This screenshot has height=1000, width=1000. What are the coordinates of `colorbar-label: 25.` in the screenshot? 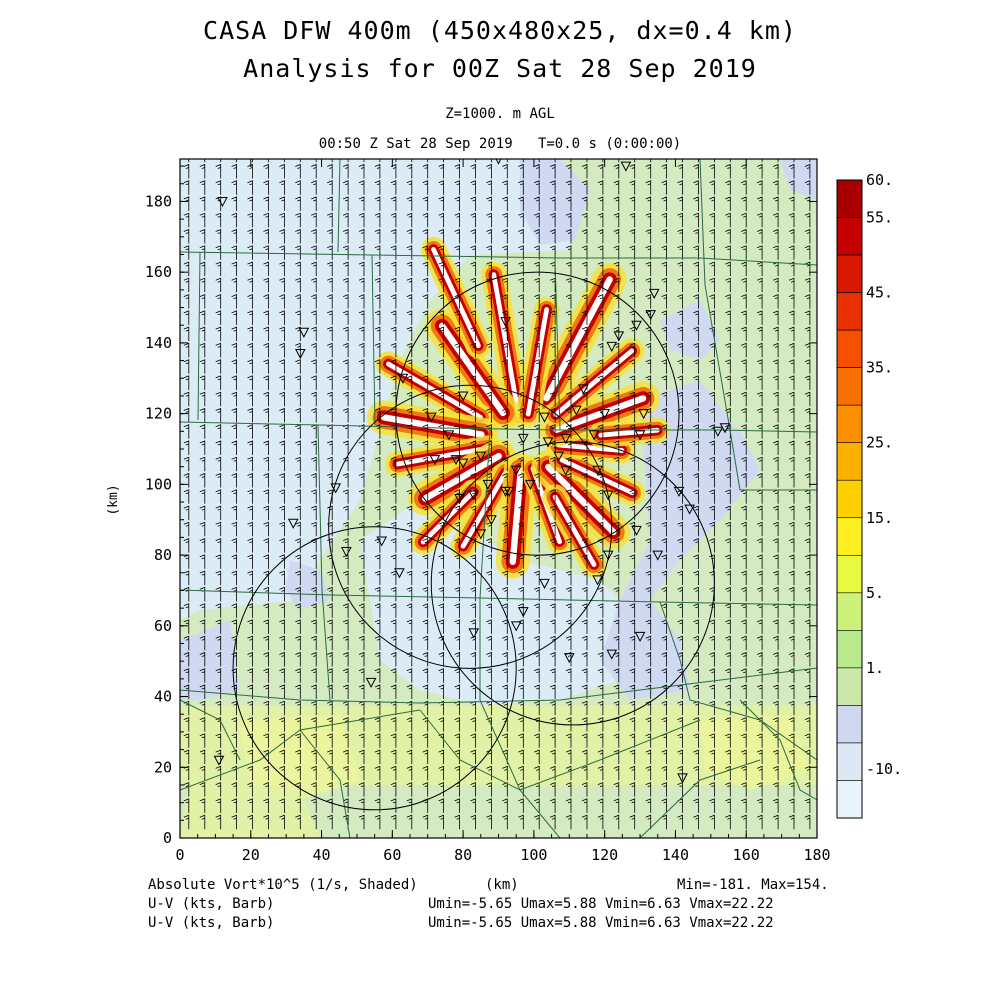 It's located at (879, 443).